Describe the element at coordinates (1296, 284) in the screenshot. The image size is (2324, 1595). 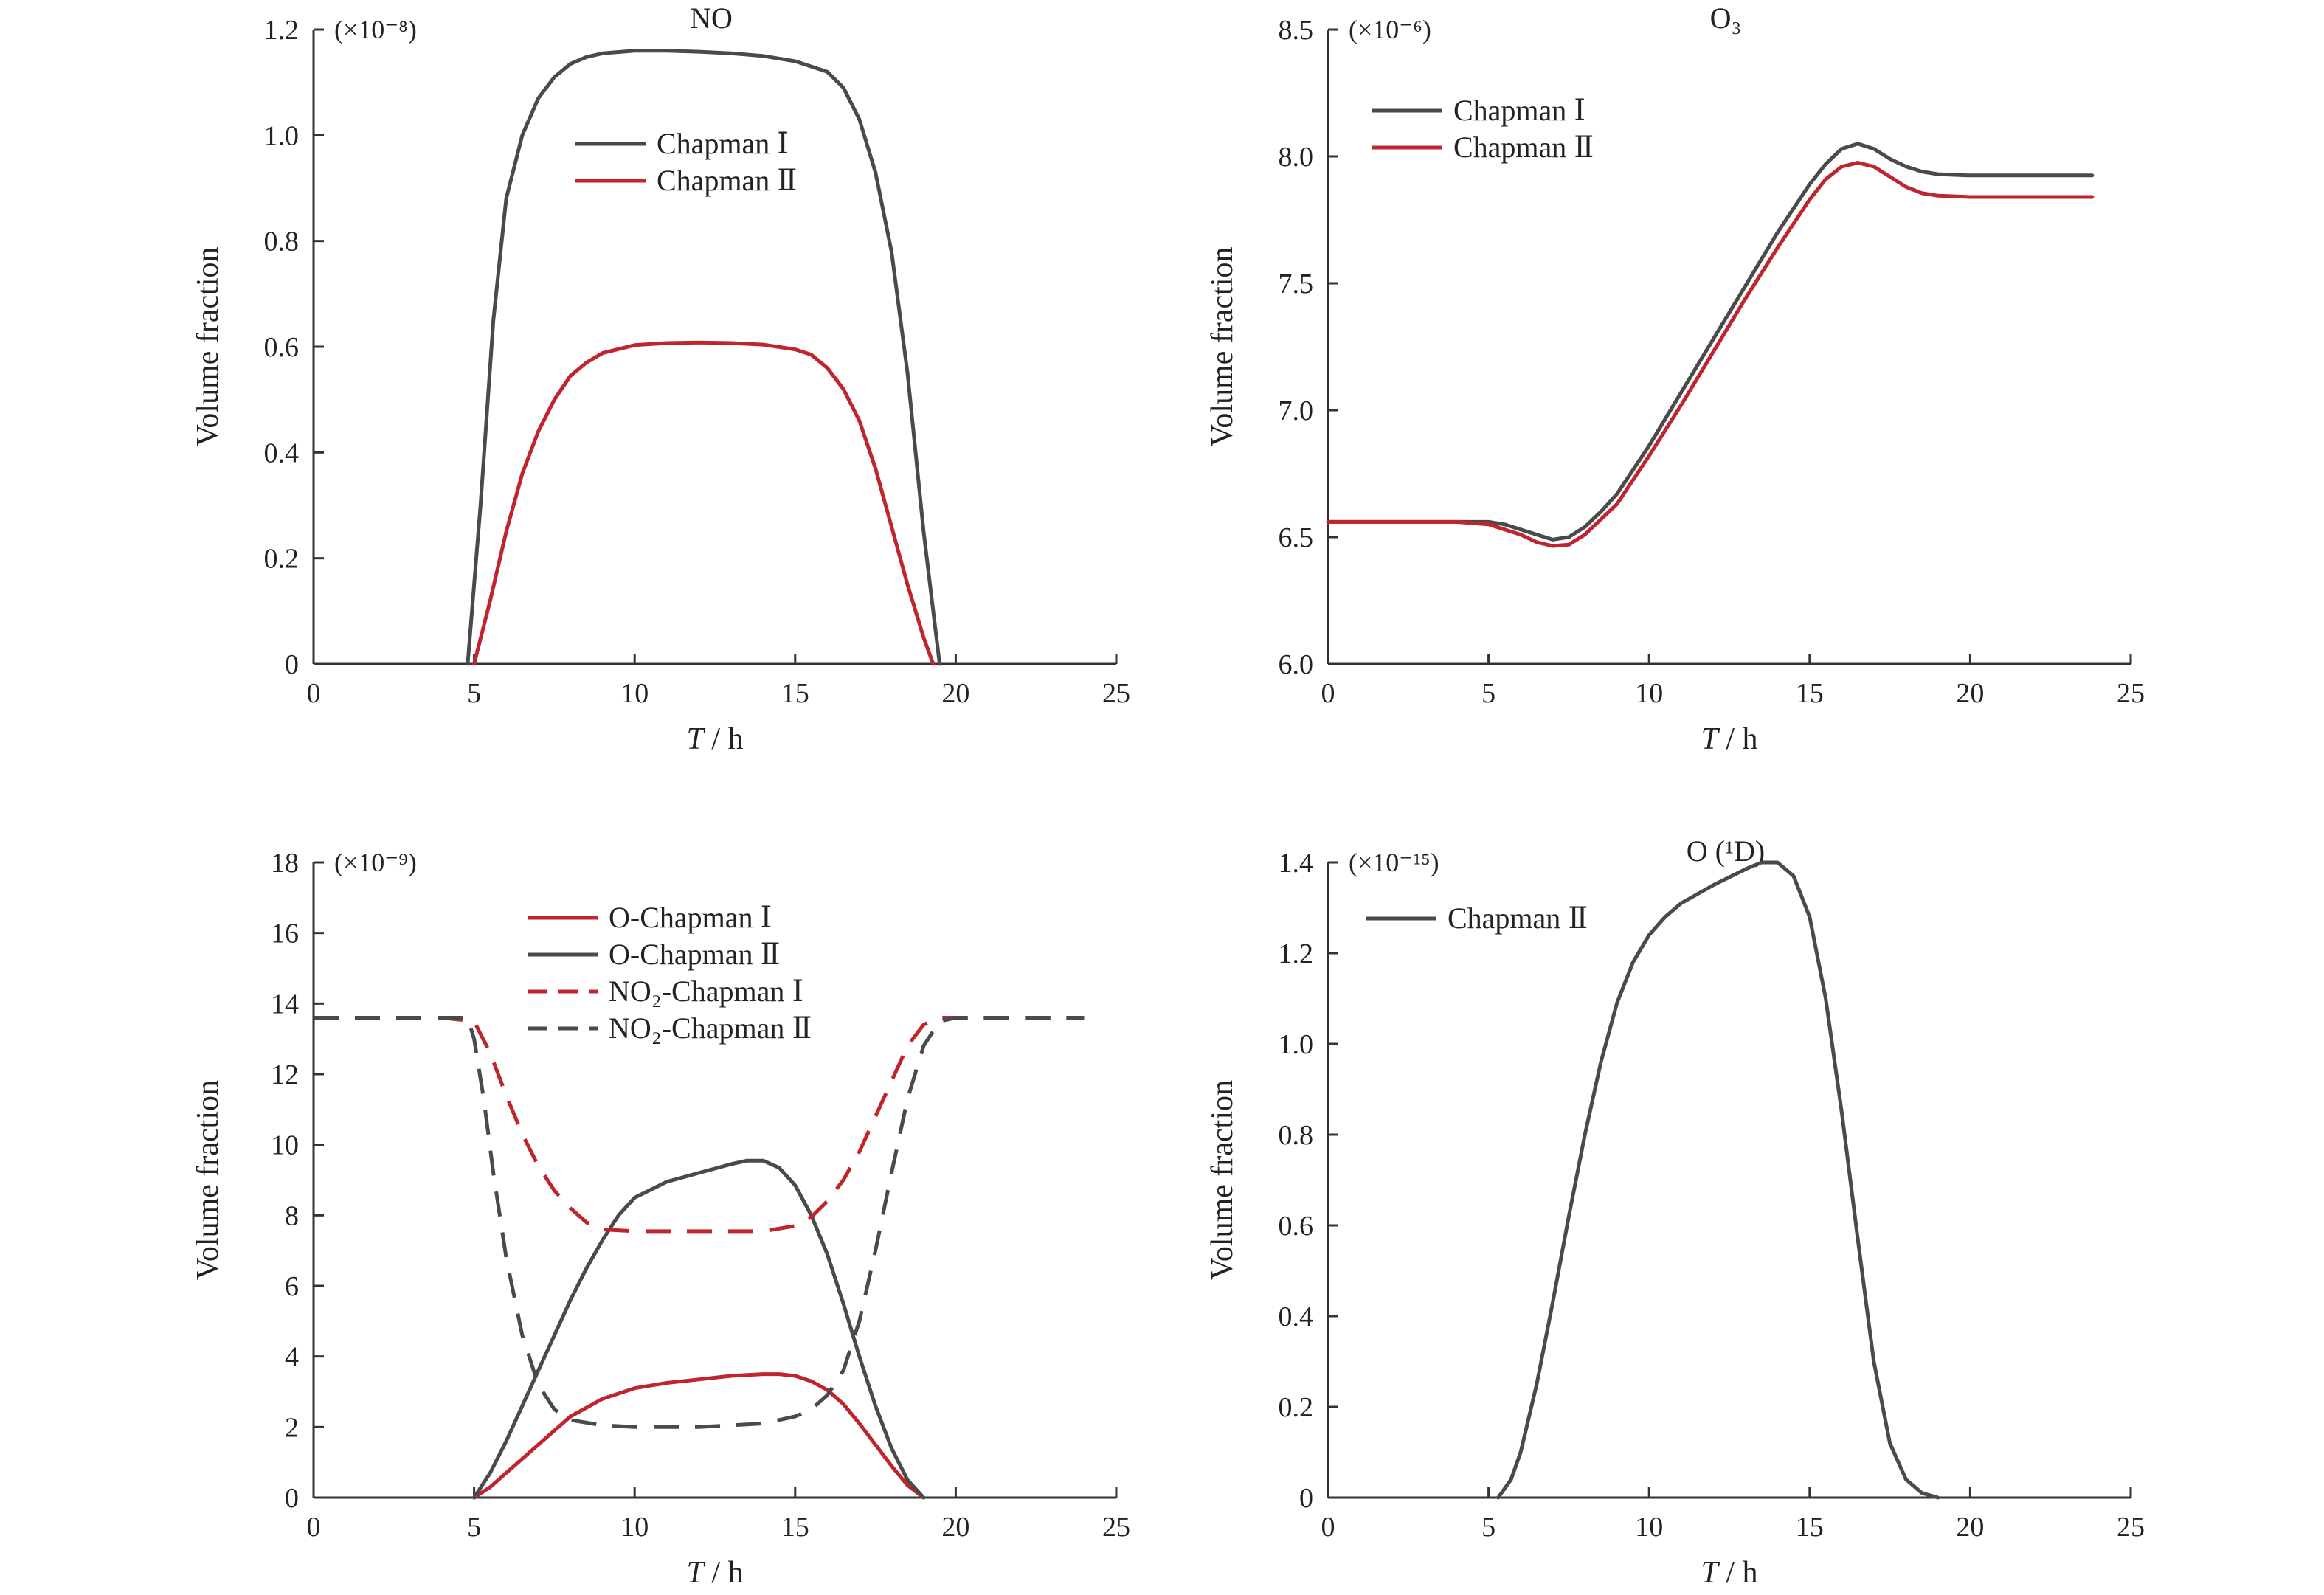
I see `y-tick-label: 7.5` at that location.